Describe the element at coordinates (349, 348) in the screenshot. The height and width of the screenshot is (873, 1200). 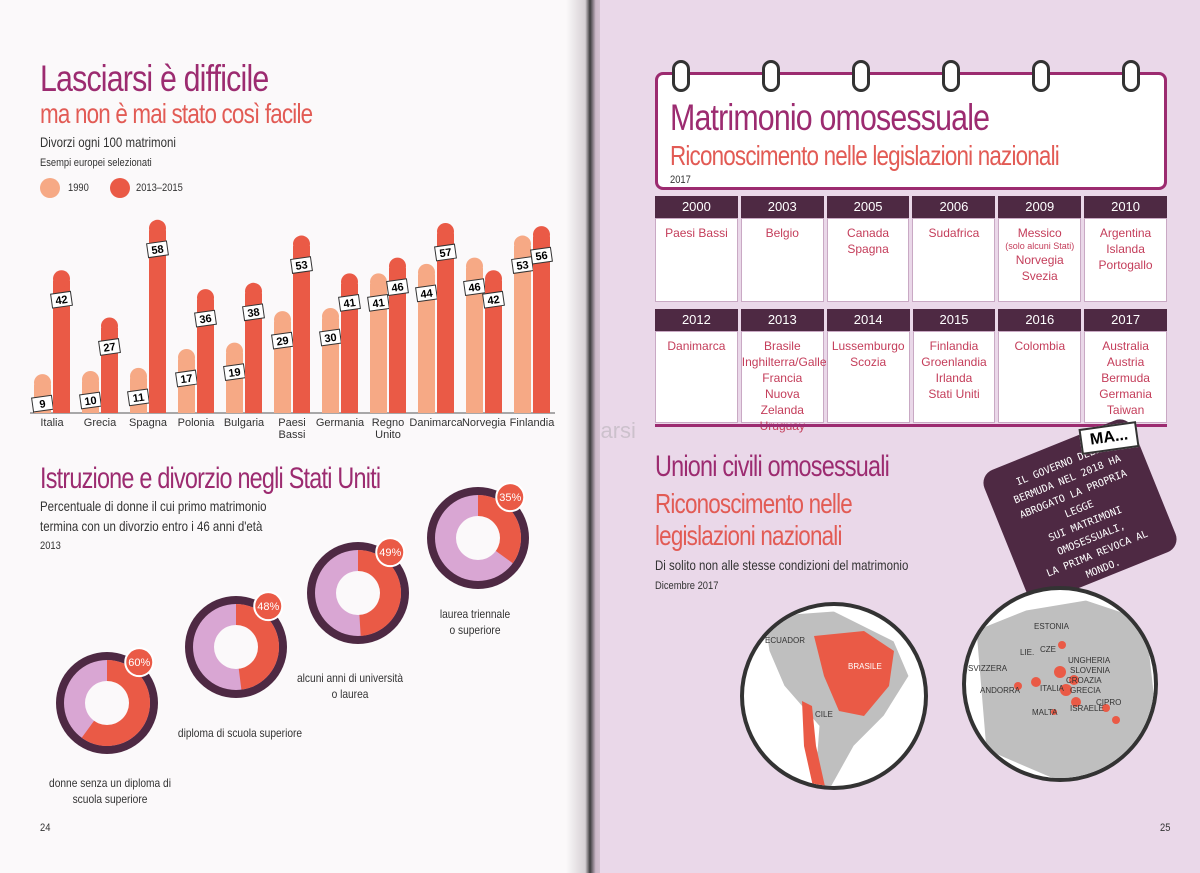
I see `bar-2013-germania` at that location.